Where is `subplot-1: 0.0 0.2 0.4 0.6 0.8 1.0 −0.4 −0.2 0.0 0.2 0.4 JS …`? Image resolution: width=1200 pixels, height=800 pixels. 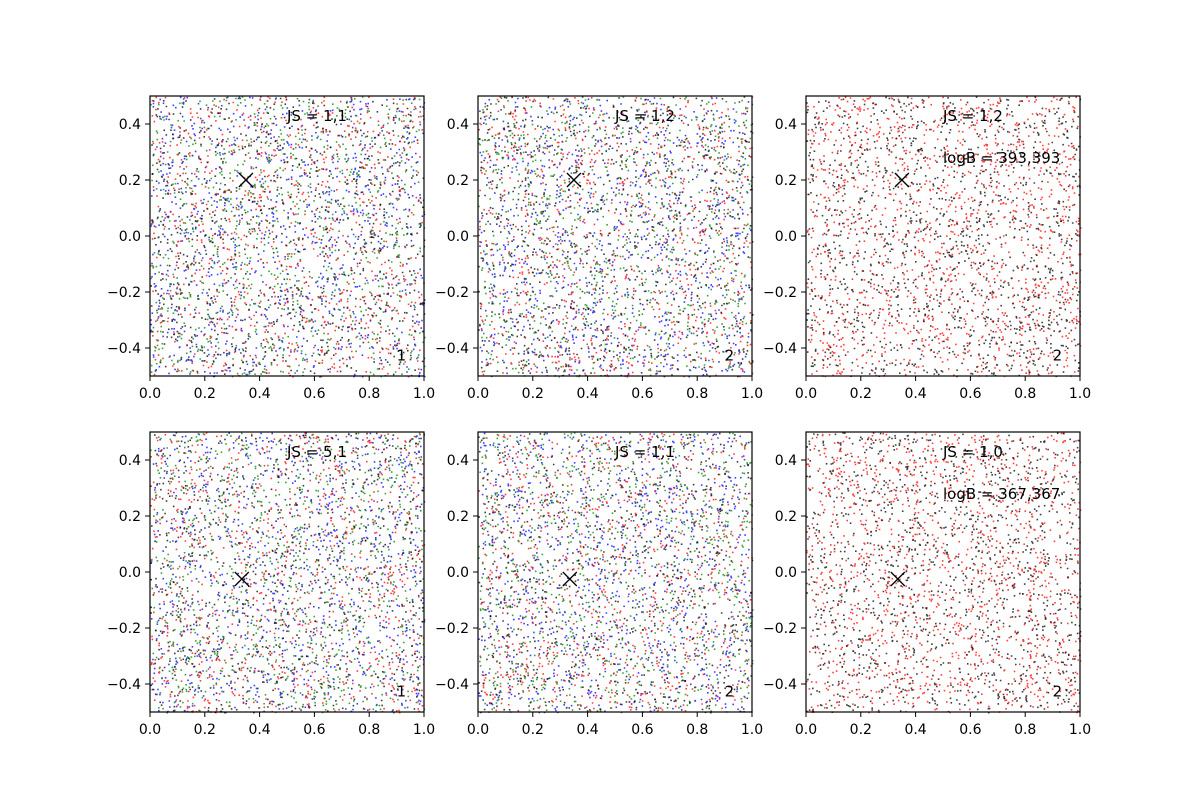 subplot-1: 0.0 0.2 0.4 0.6 0.8 1.0 −0.4 −0.2 0.0 0.2 0.4 JS … is located at coordinates (271, 248).